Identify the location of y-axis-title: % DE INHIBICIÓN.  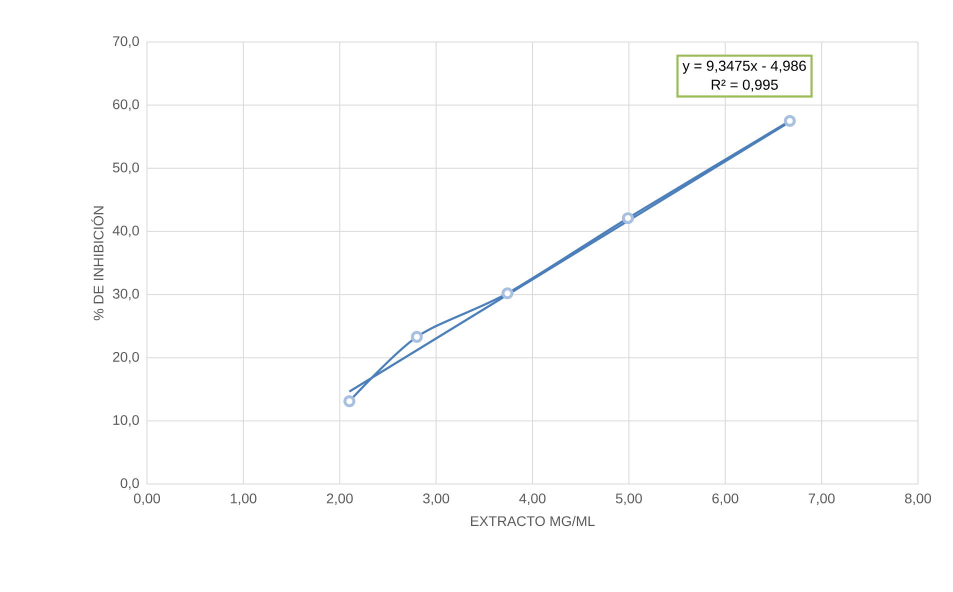
(97, 263).